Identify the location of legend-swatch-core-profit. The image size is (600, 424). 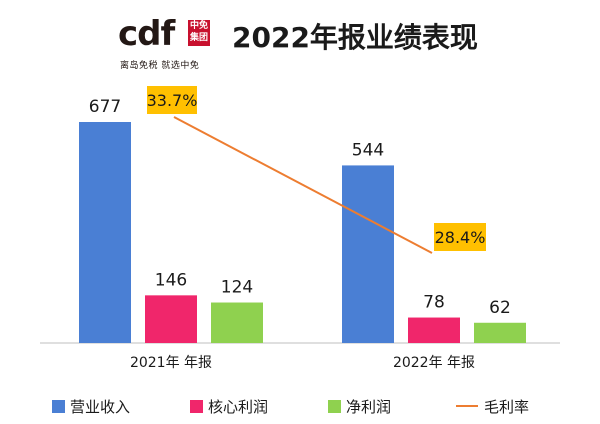
(196, 406).